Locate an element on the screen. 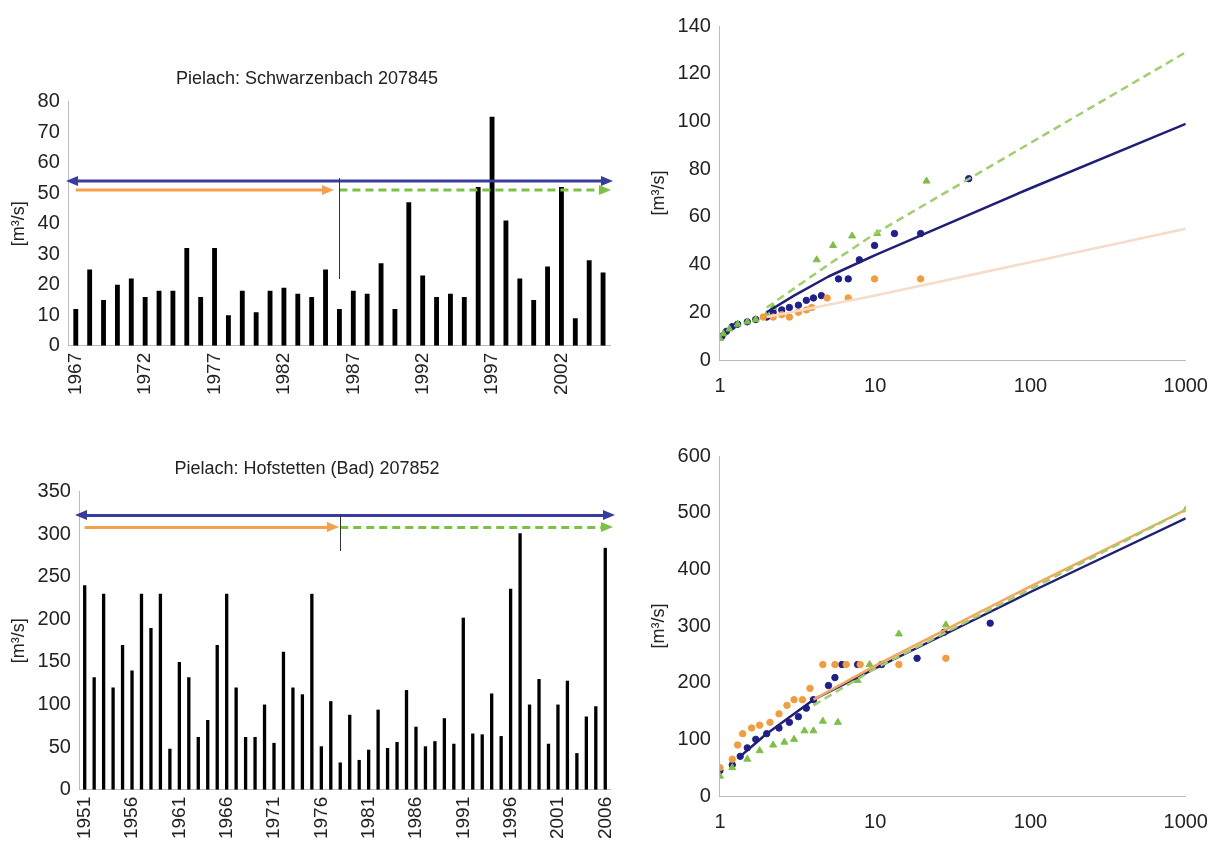  x-tick-label: 1992 is located at coordinates (421, 374).